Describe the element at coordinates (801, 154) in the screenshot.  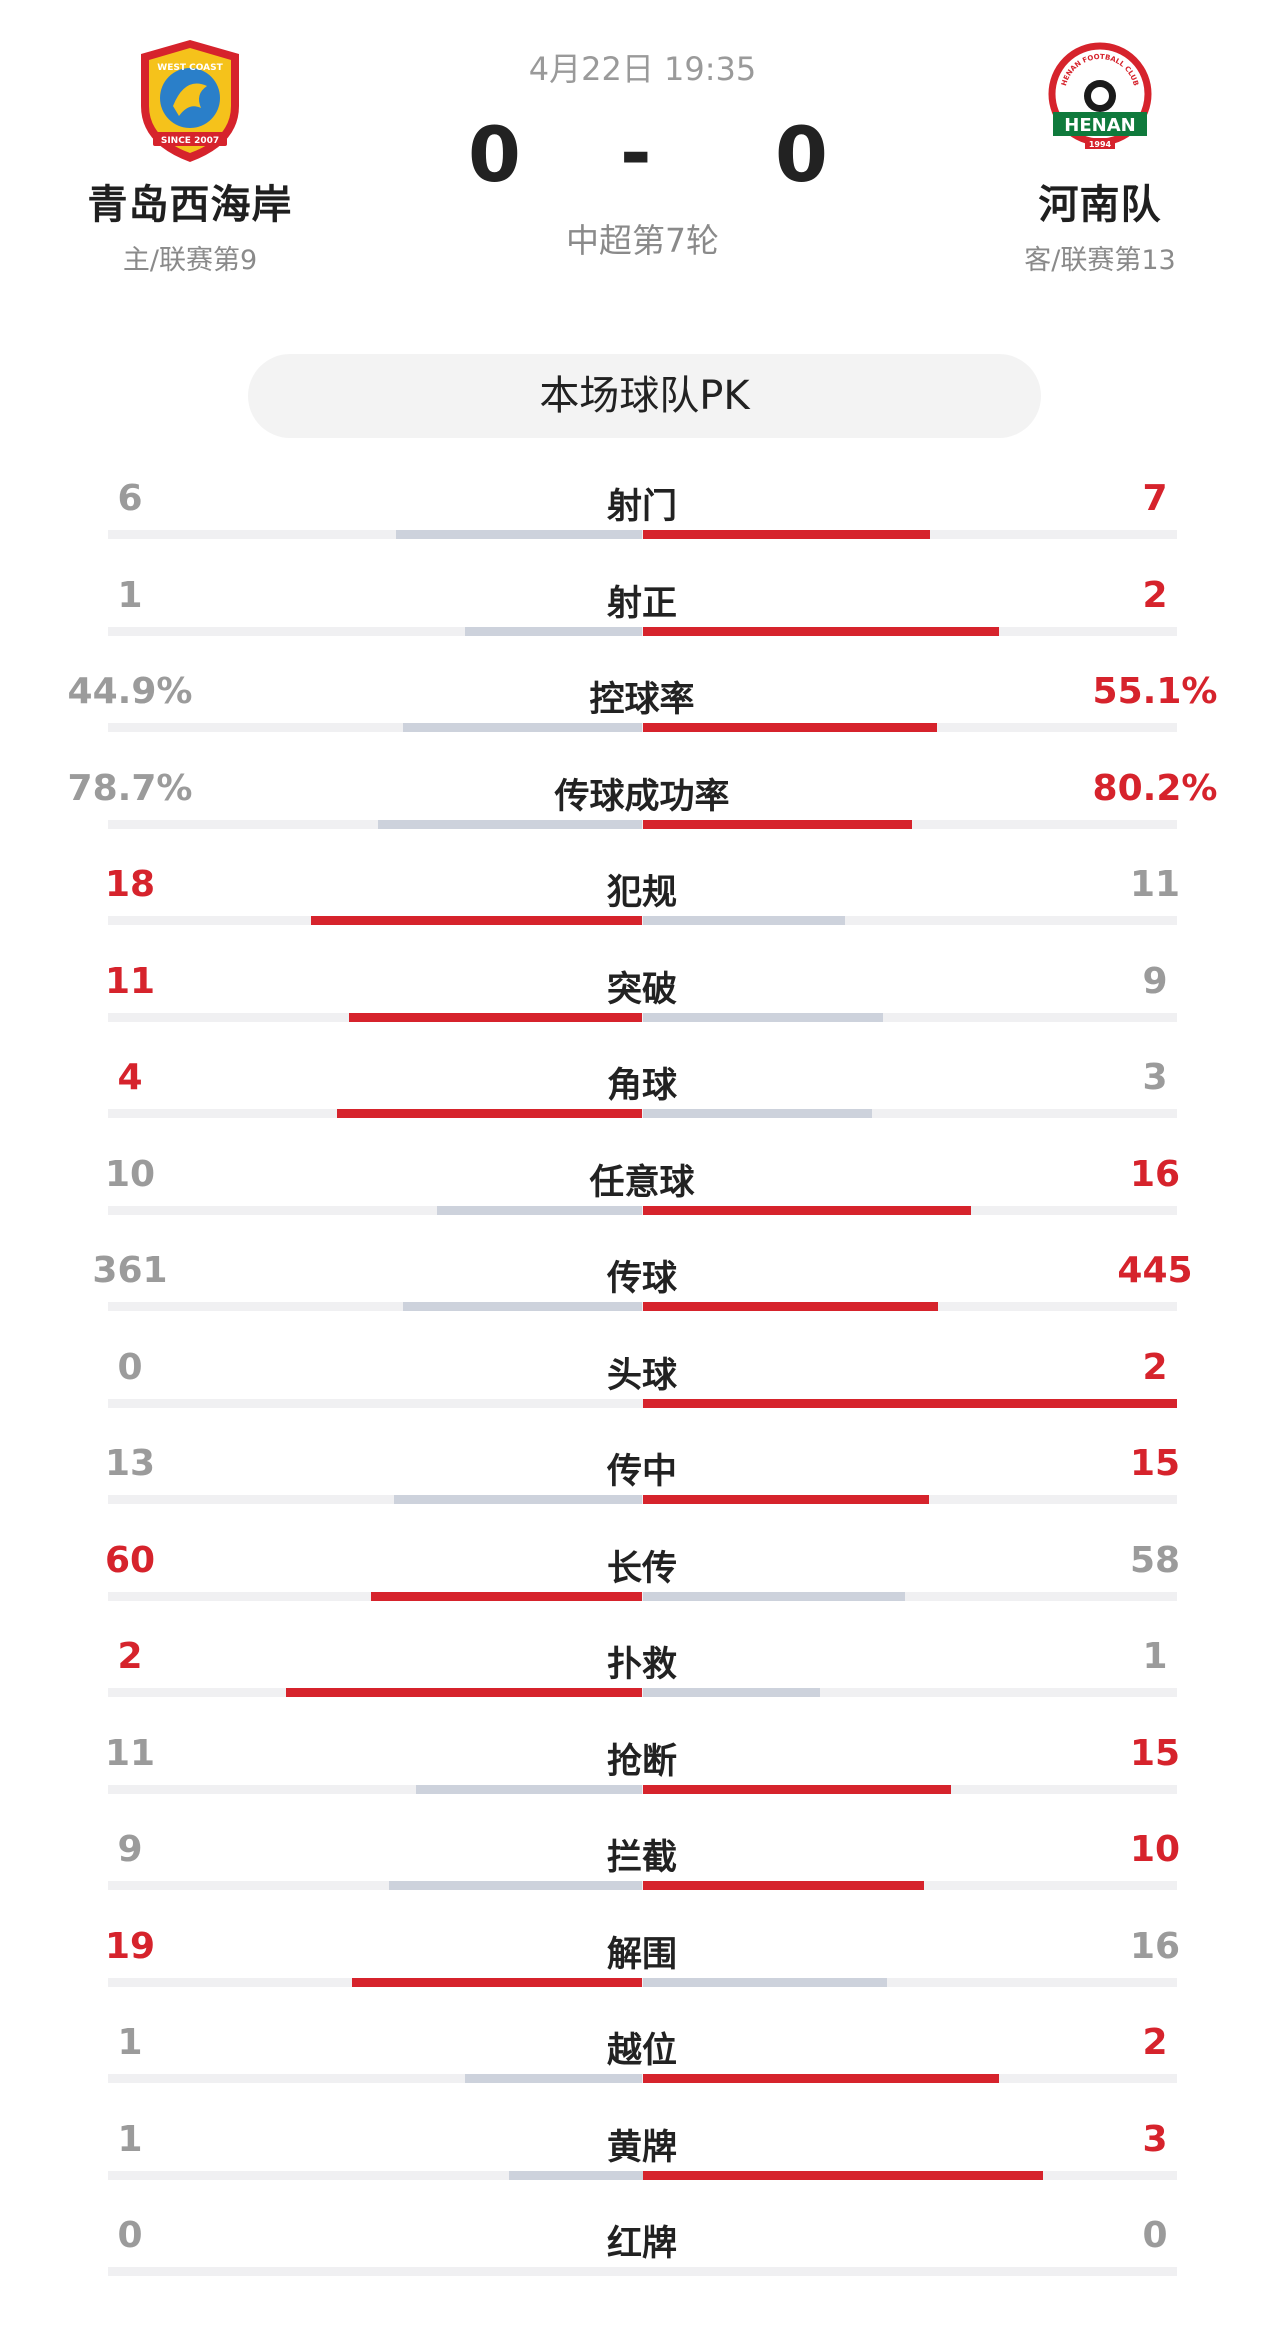
I see `away-score: 0` at that location.